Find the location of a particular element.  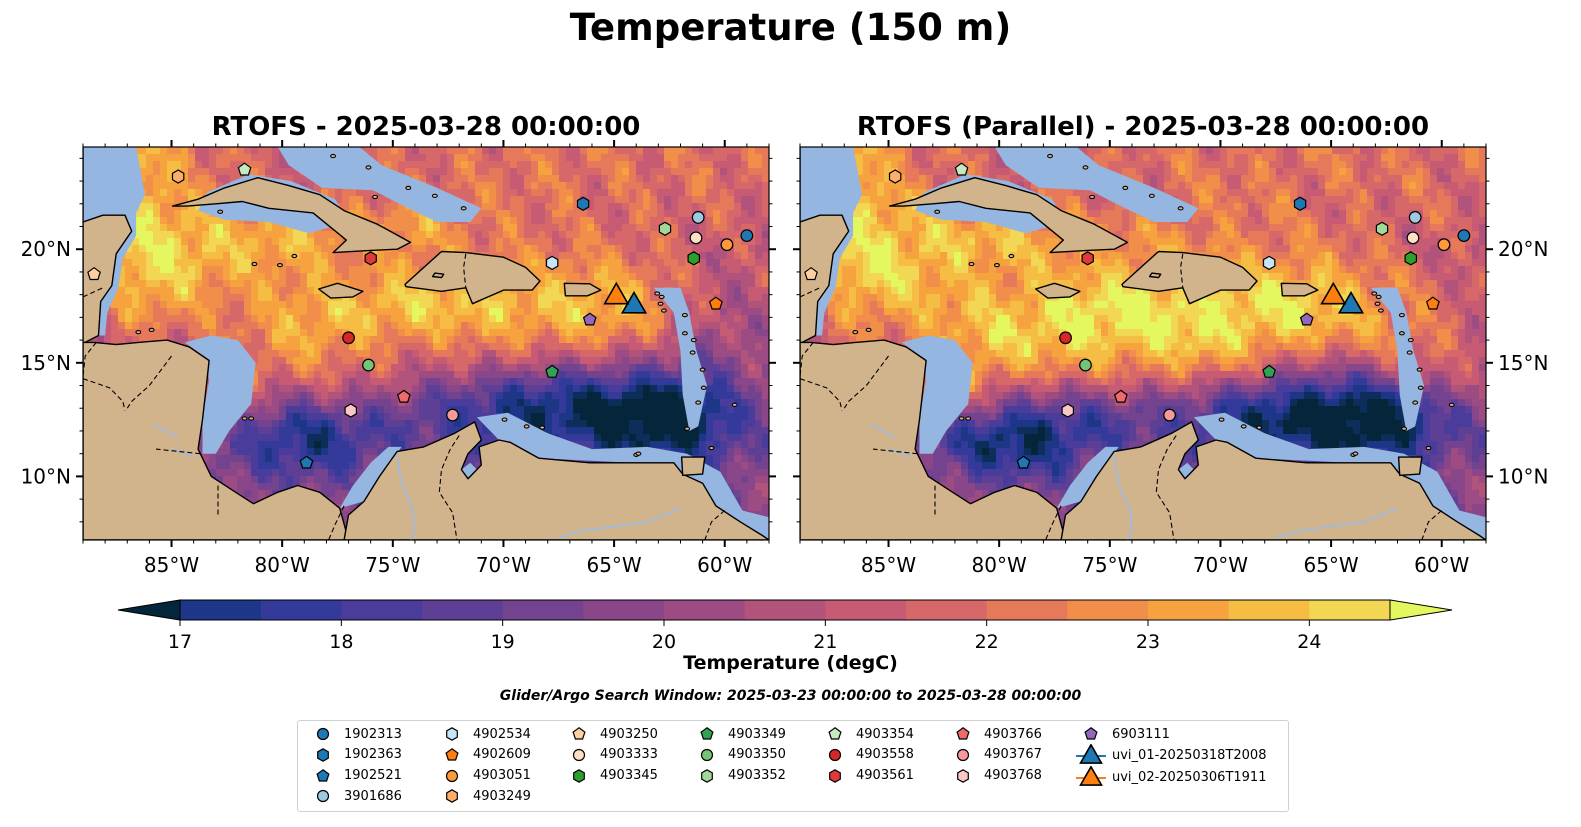

colorbar-tick-label: 18 is located at coordinates (341, 642).